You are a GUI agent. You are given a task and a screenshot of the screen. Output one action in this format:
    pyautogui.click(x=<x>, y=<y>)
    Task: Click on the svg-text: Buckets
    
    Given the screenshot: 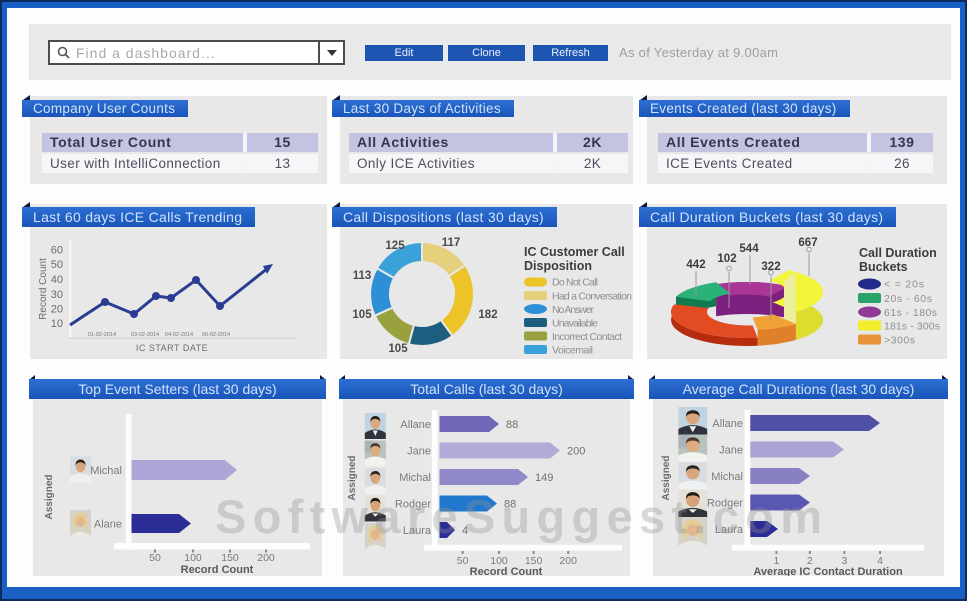 What is the action you would take?
    pyautogui.click(x=883, y=267)
    